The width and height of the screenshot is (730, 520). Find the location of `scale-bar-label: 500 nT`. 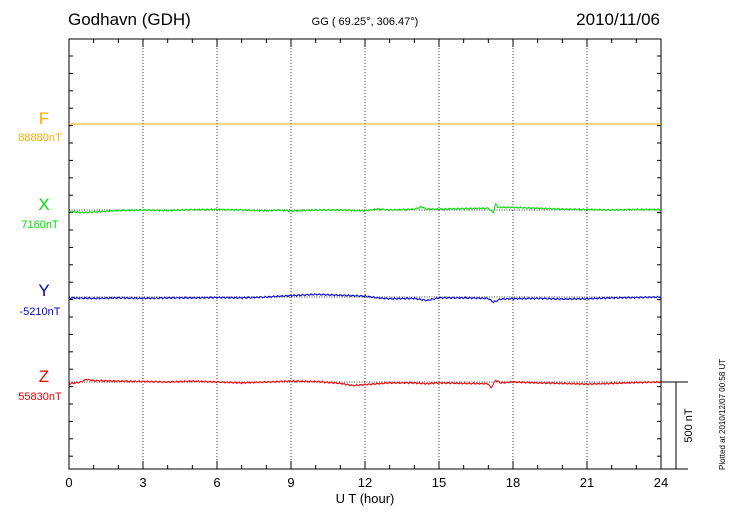

scale-bar-label: 500 nT is located at coordinates (689, 425).